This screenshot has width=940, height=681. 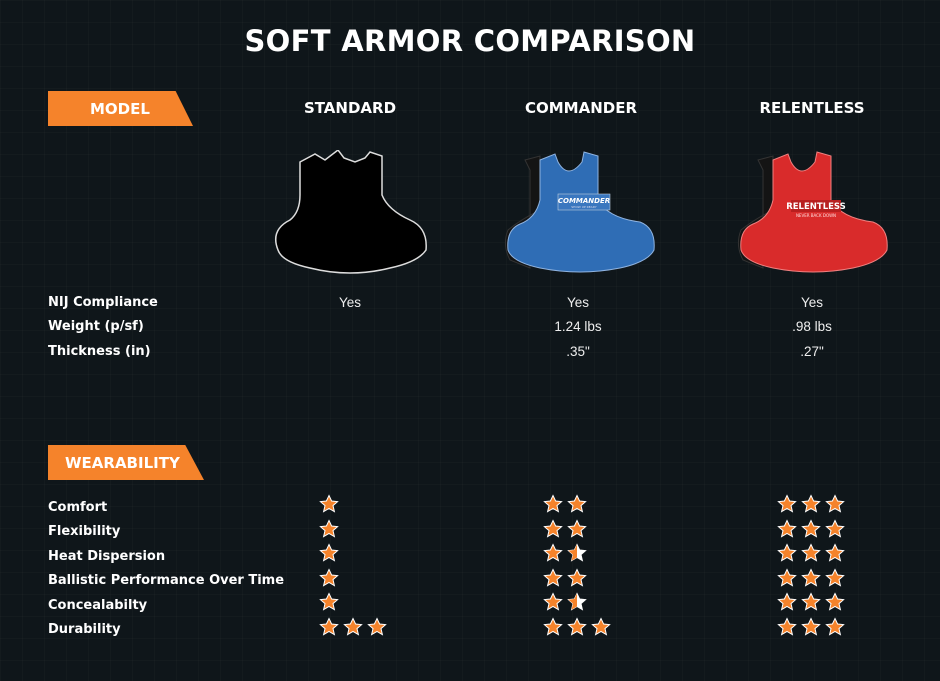 What do you see at coordinates (126, 462) in the screenshot?
I see `wearability-section-tag: WEARABILITY` at bounding box center [126, 462].